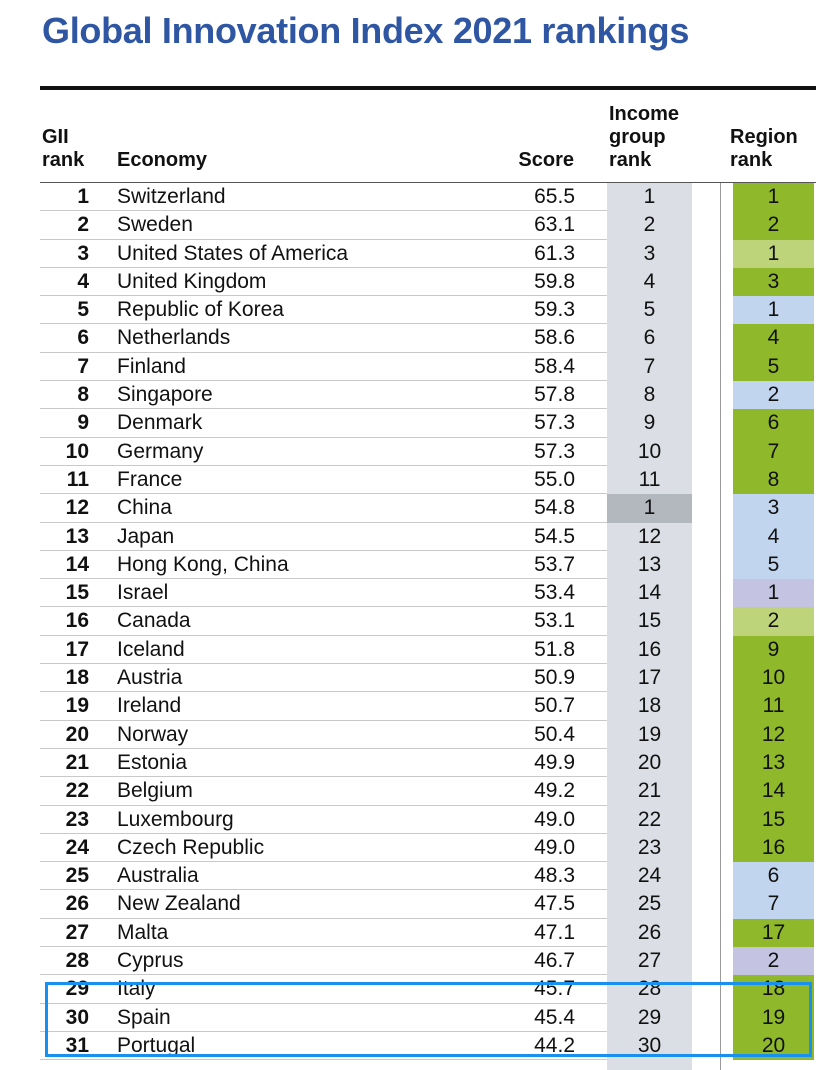 This screenshot has width=826, height=1070. What do you see at coordinates (83, 281) in the screenshot?
I see `gii-rank-cell: 4` at bounding box center [83, 281].